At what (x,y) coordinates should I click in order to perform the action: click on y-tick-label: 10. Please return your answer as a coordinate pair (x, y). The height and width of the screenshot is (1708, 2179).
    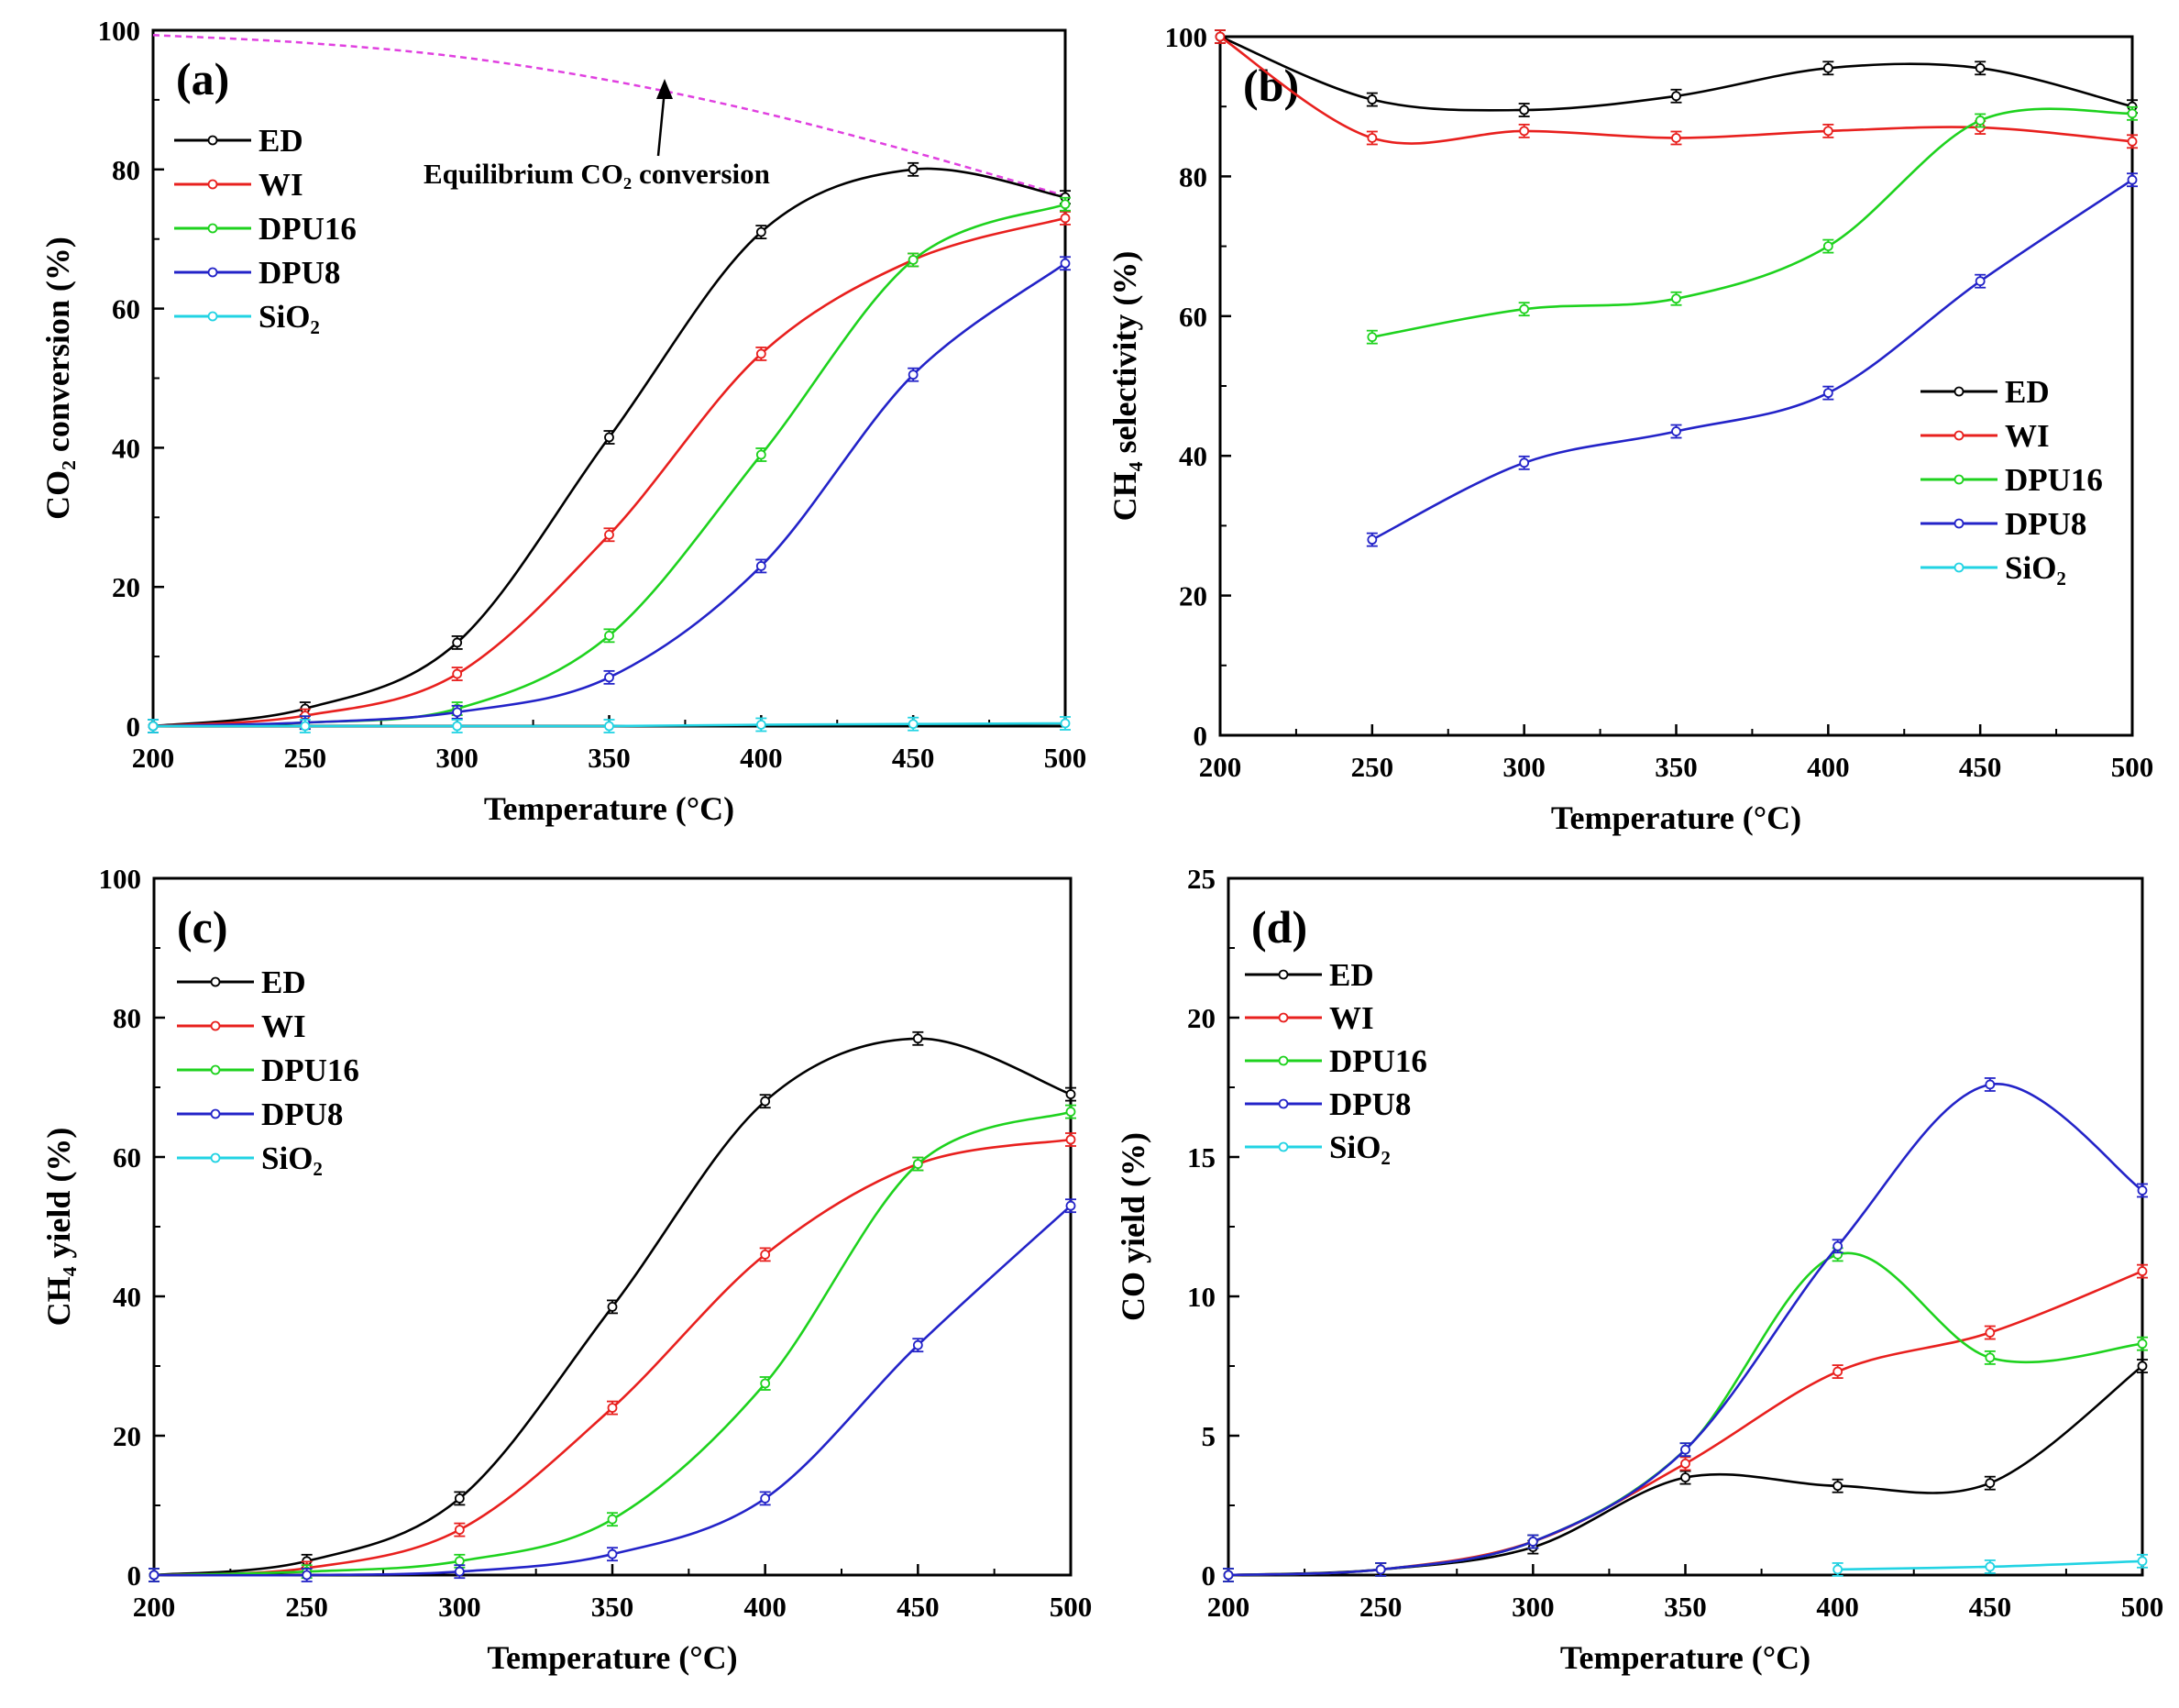
    Looking at the image, I should click on (1201, 1297).